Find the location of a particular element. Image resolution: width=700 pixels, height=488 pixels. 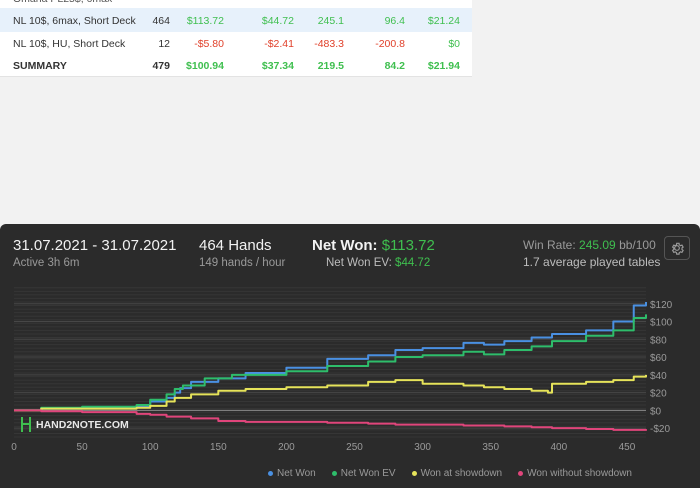

x-tick-label: 450 is located at coordinates (627, 447).